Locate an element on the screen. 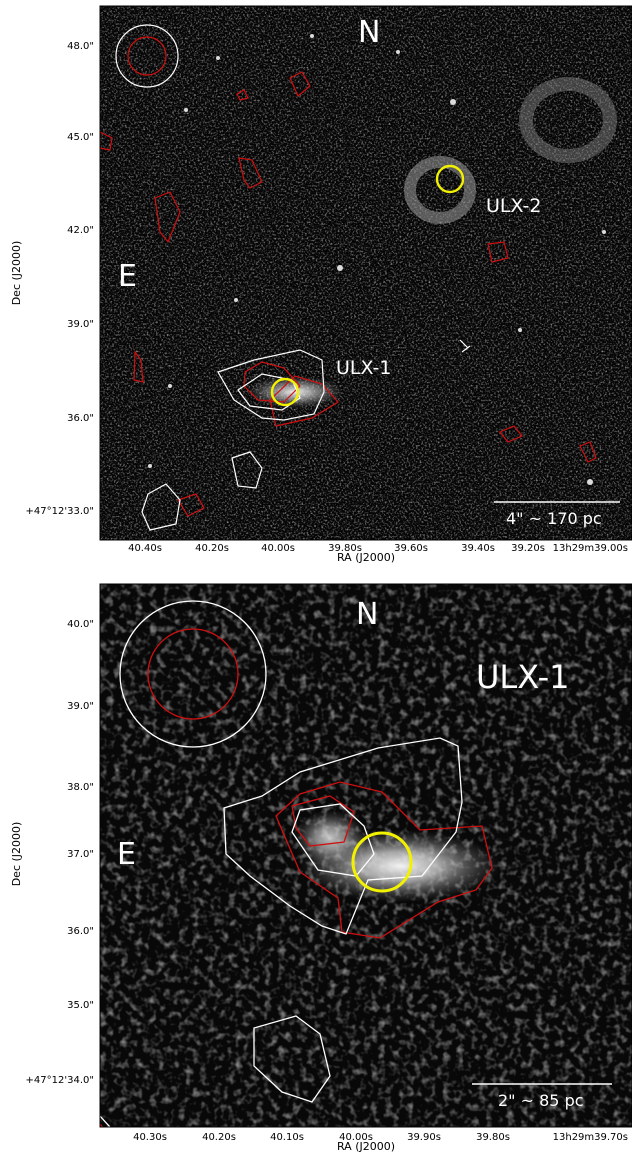 This screenshot has height=1156, width=632. bottom-y-axis-title: Dec (J2000) is located at coordinates (16, 854).